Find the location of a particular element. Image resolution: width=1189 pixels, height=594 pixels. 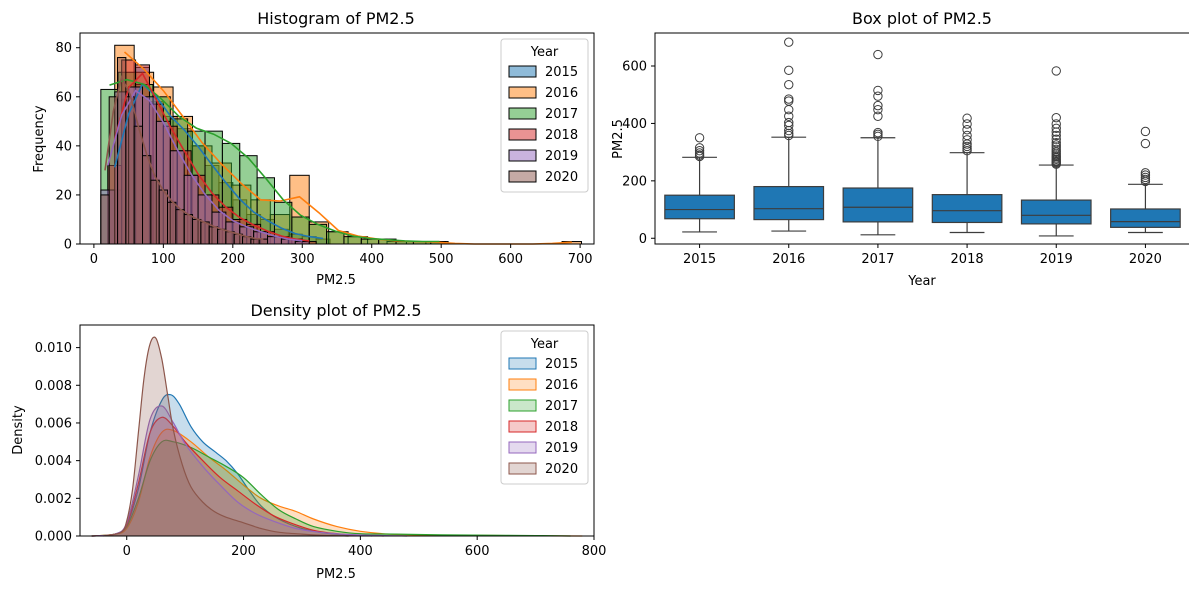

legend-label: 2020 is located at coordinates (561, 469).